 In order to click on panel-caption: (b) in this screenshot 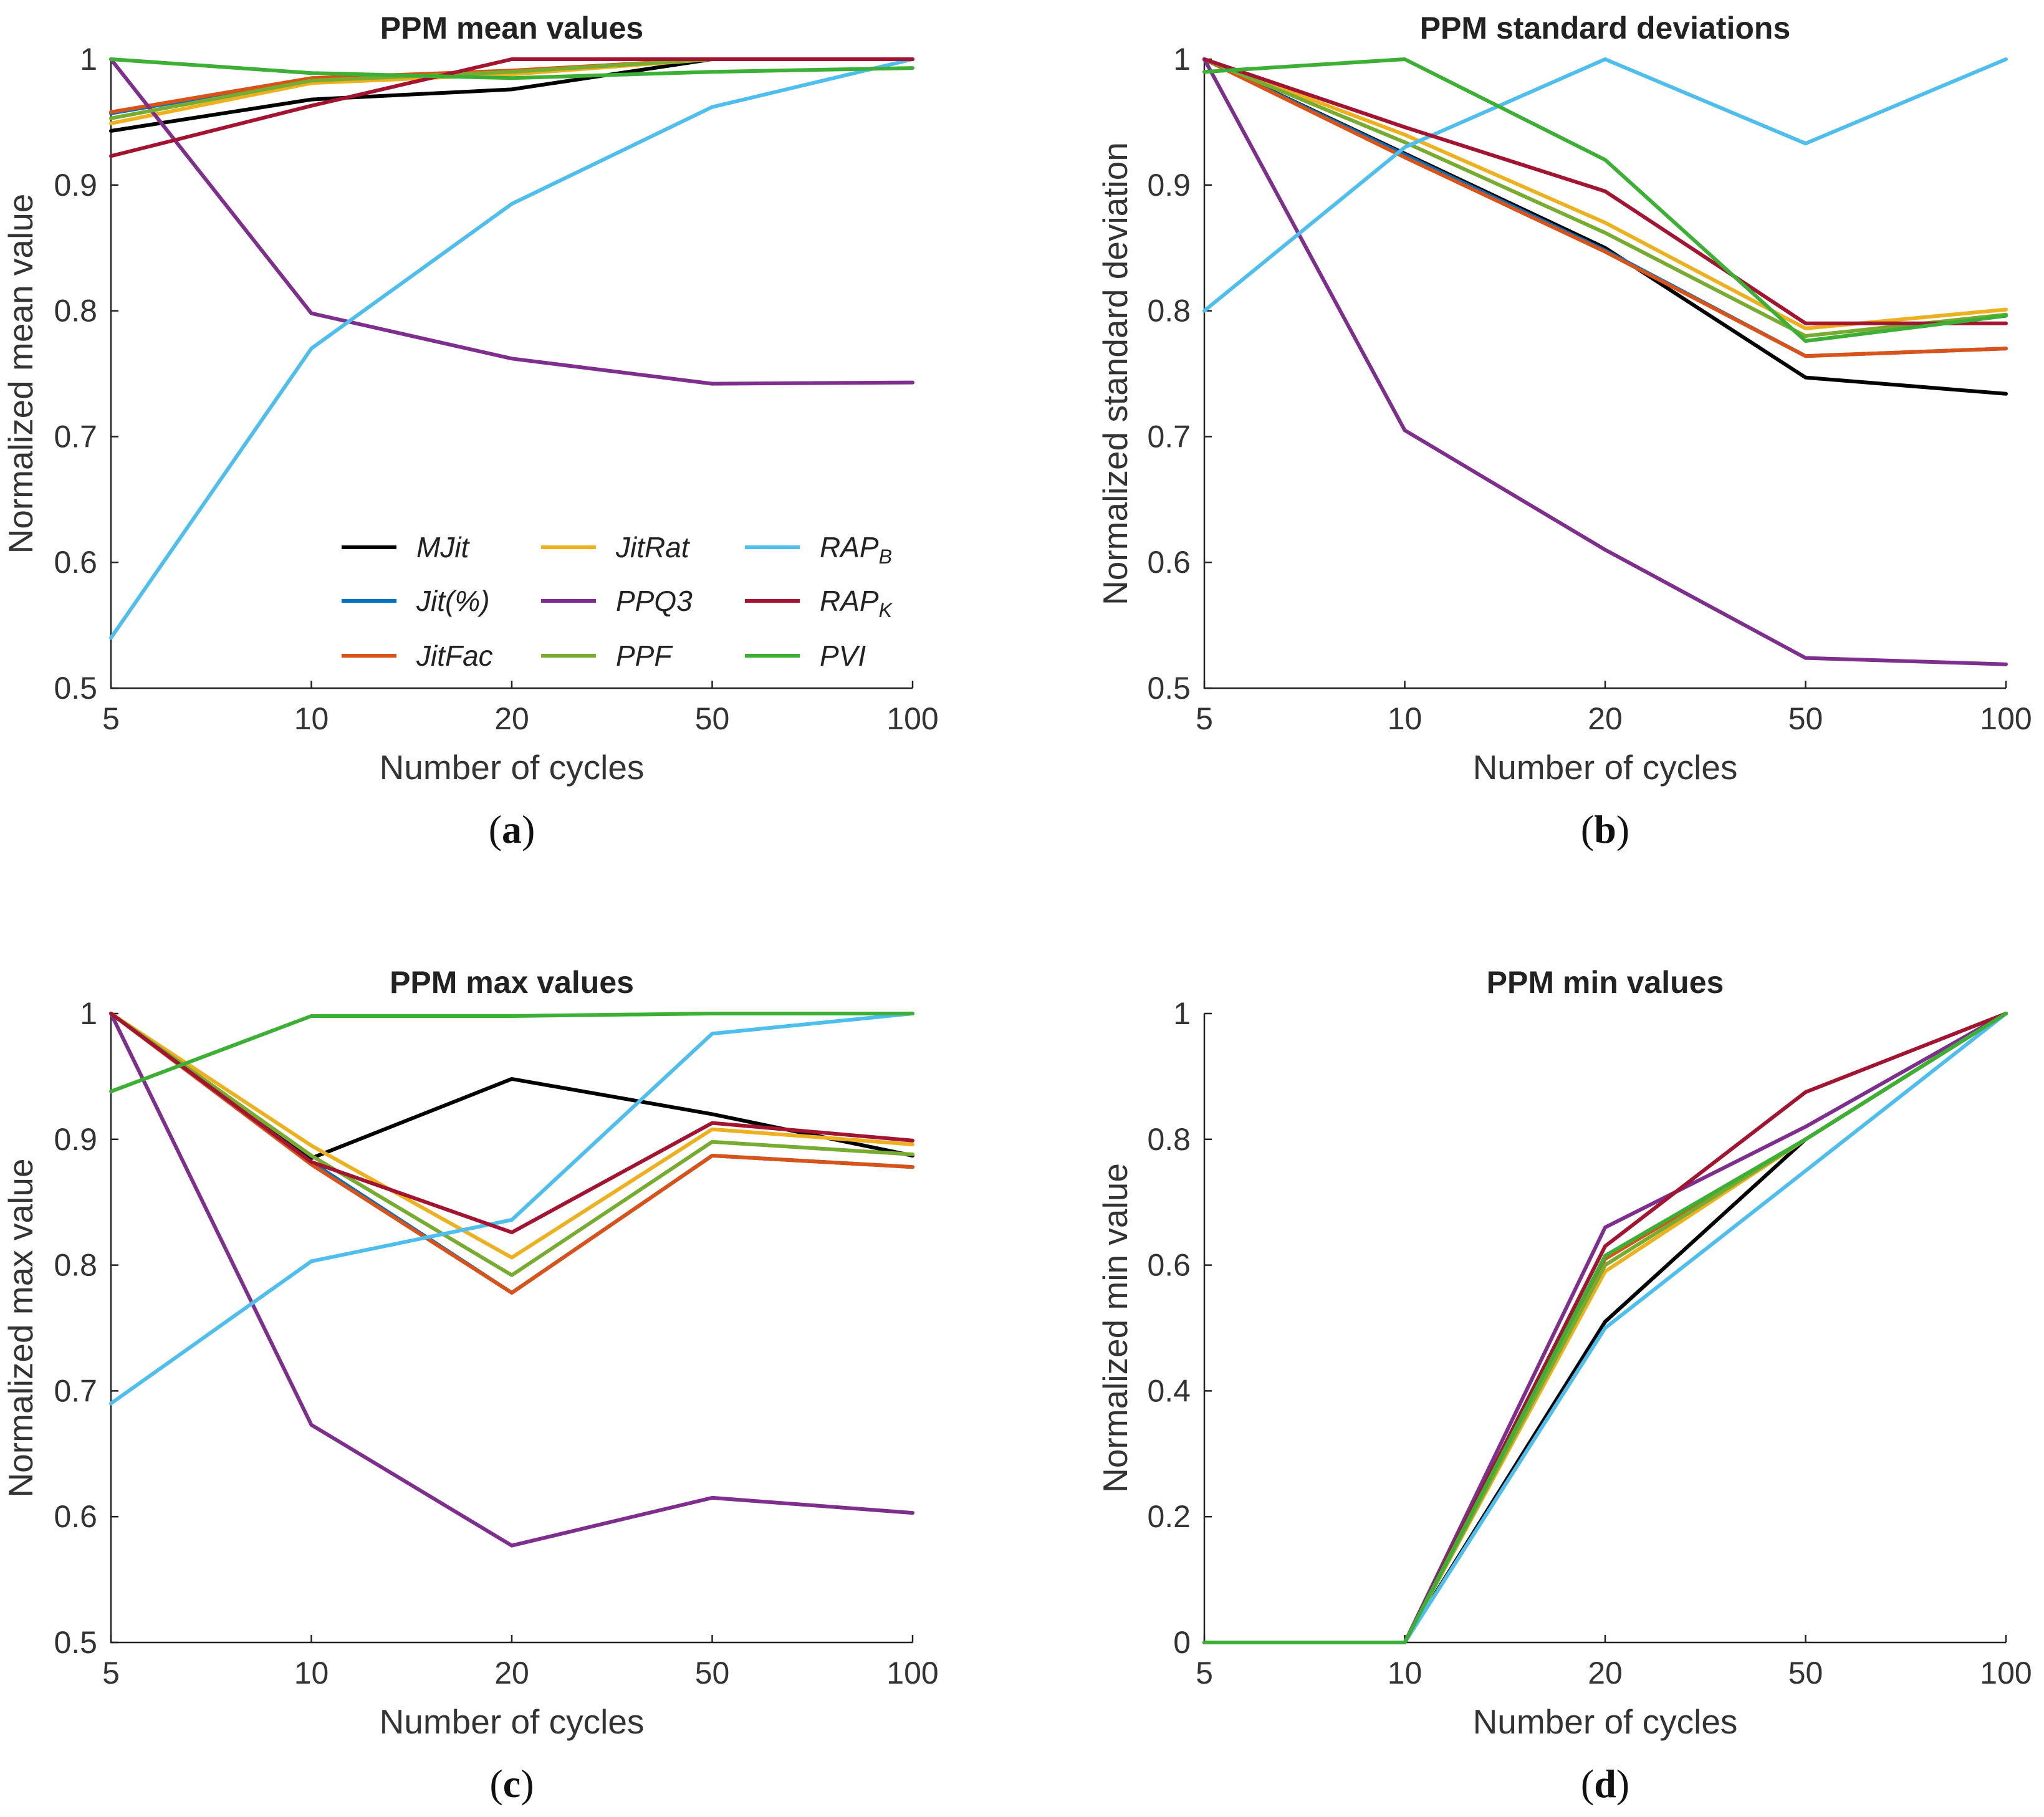, I will do `click(1605, 829)`.